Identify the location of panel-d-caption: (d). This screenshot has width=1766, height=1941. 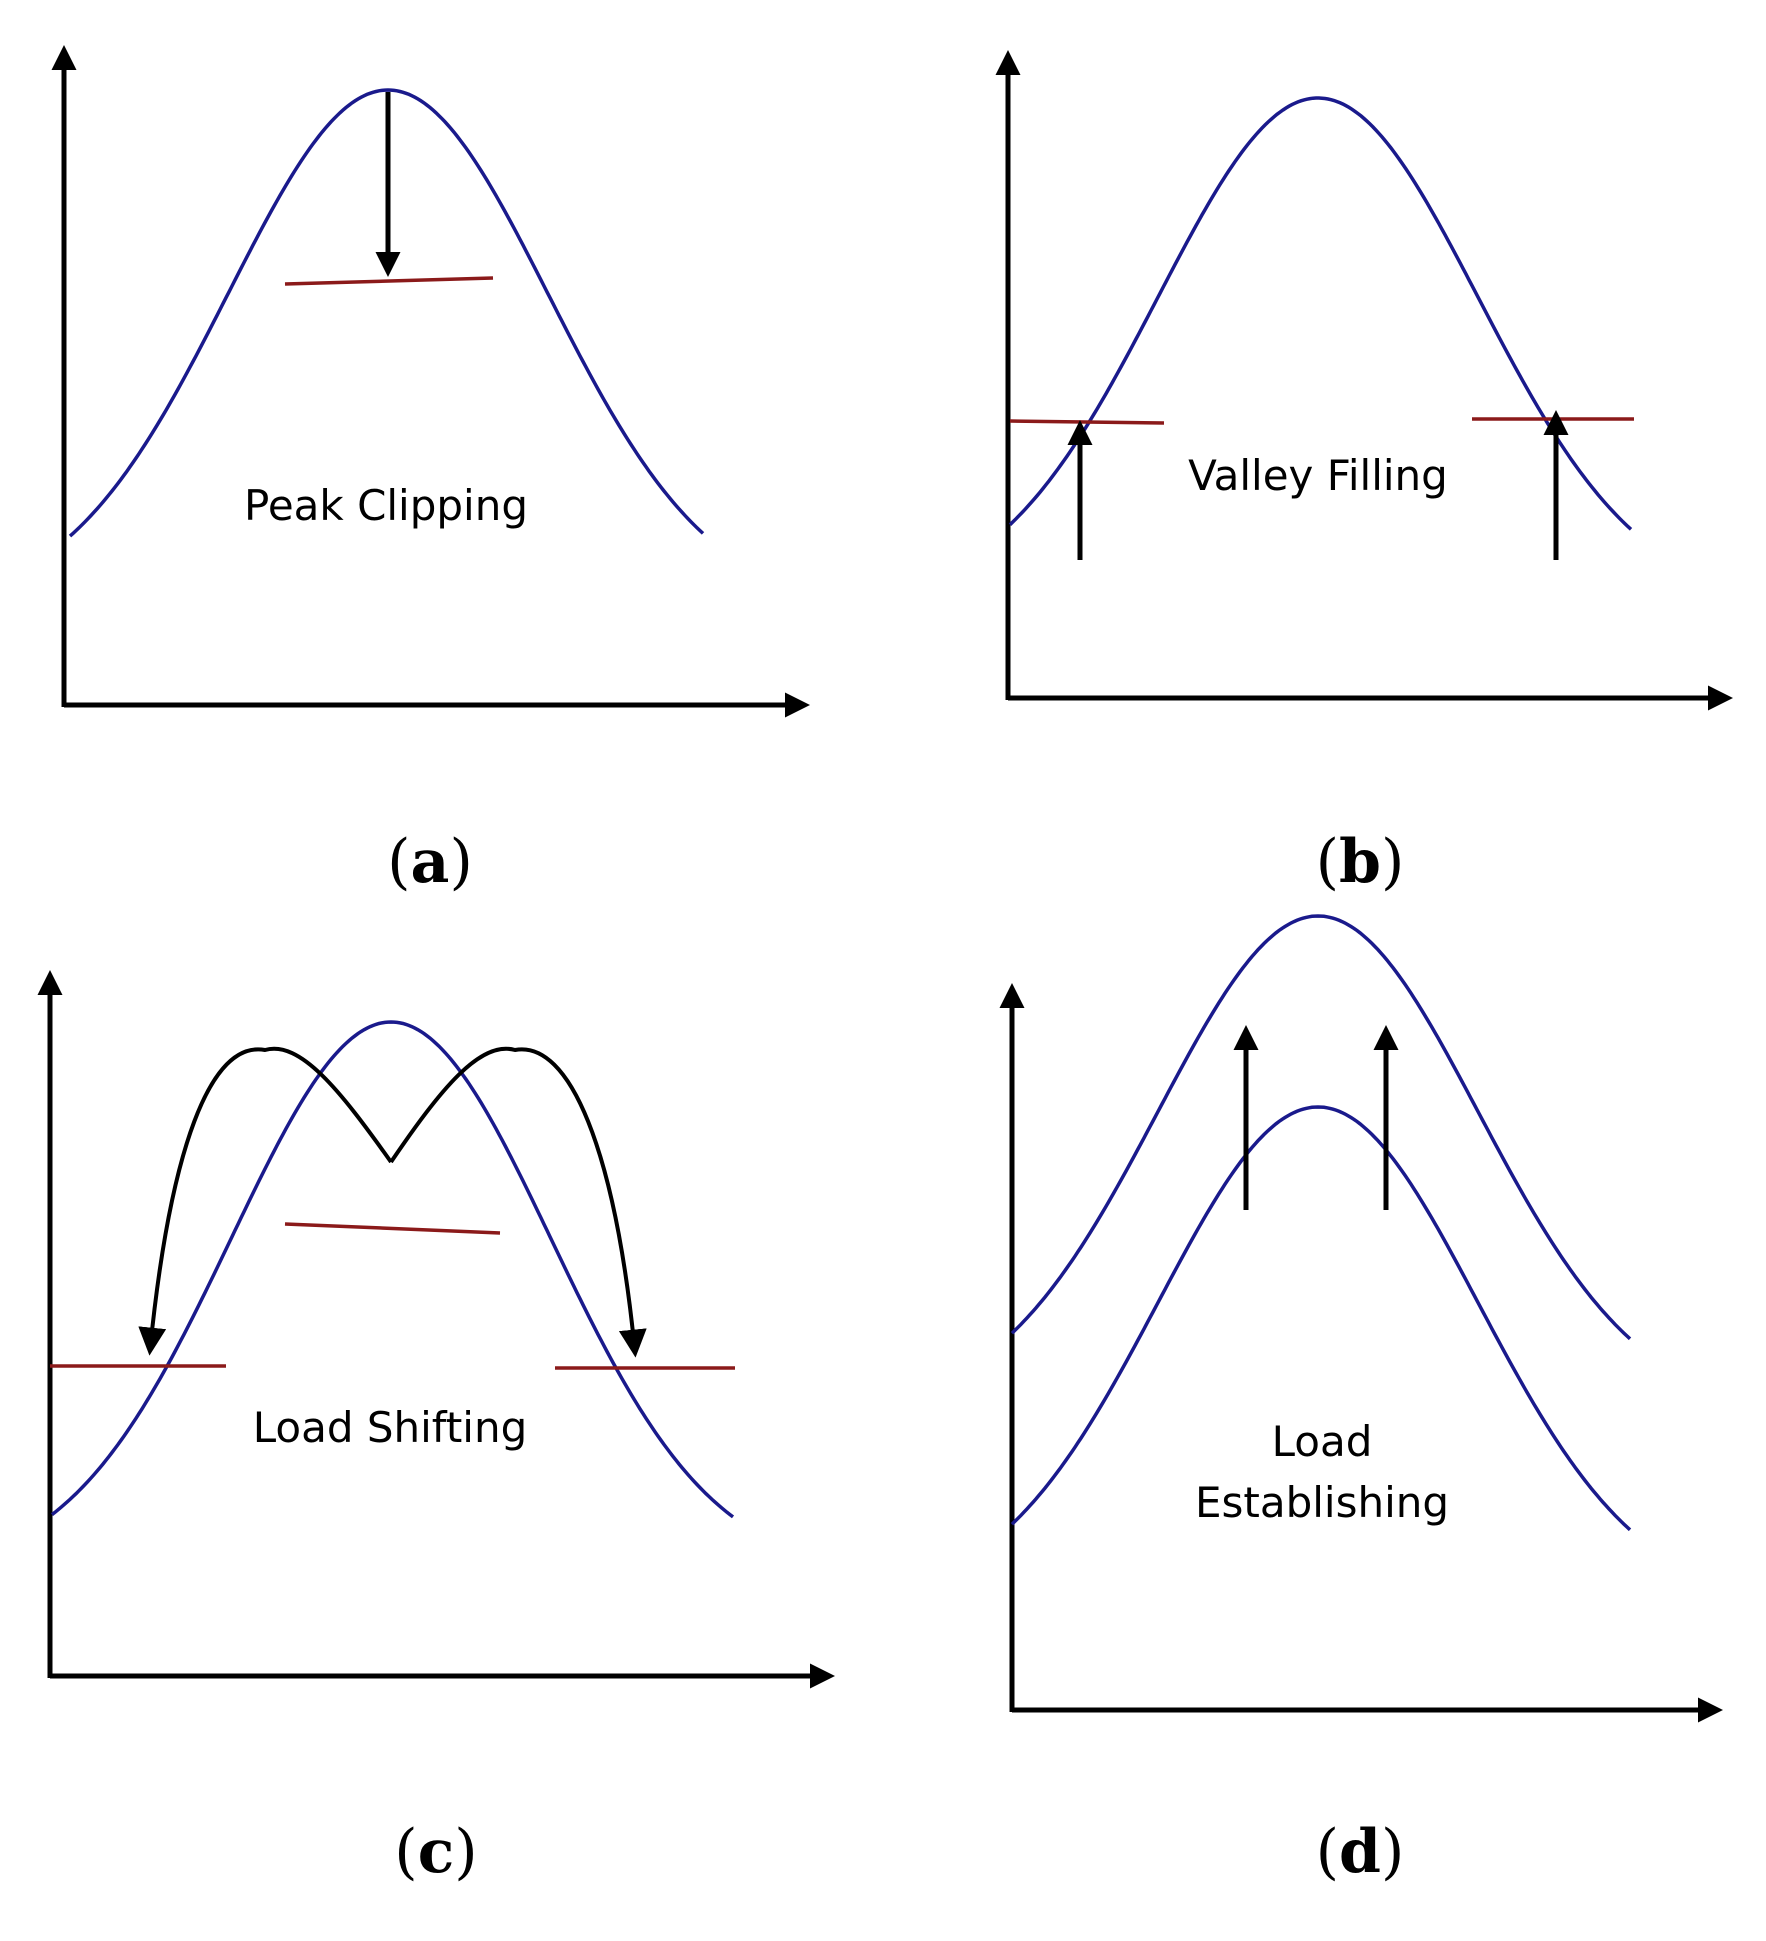
(1360, 1852).